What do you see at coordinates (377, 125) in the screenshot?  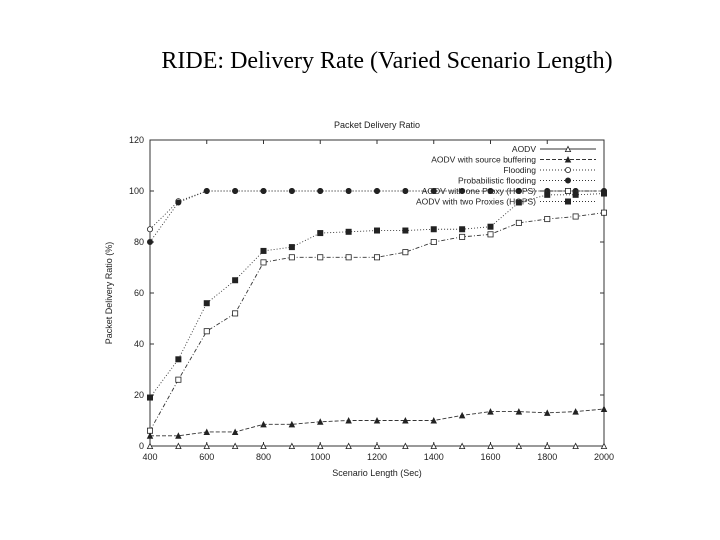 I see `chart-title: Packet Delivery Ratio` at bounding box center [377, 125].